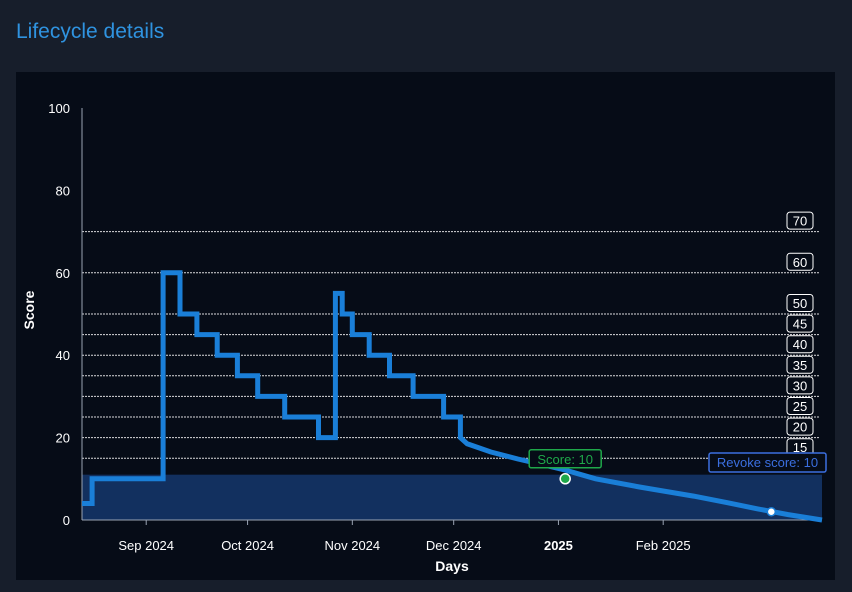 The image size is (852, 592). I want to click on x-tick-label: Dec 2024, so click(454, 545).